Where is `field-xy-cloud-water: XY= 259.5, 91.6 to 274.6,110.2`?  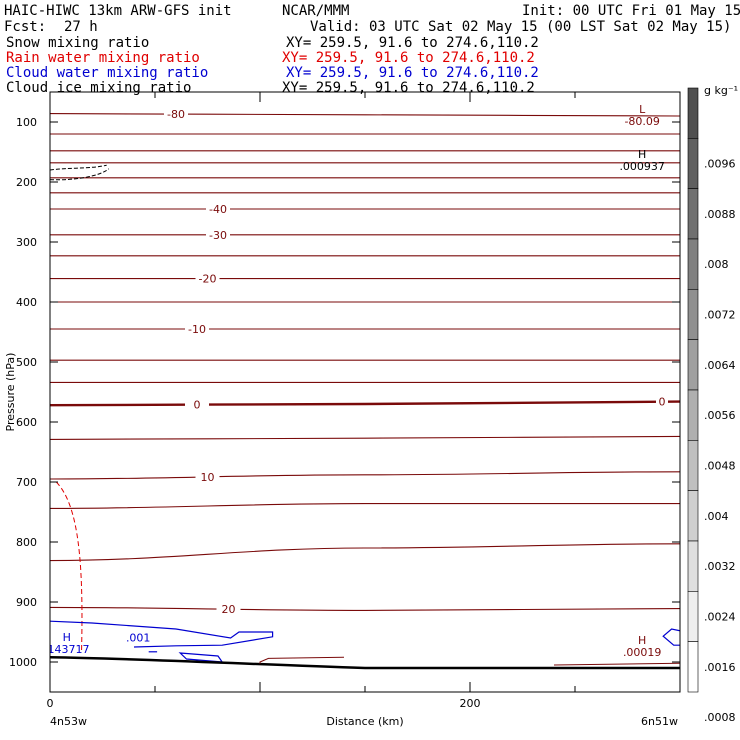
field-xy-cloud-water: XY= 259.5, 91.6 to 274.6,110.2 is located at coordinates (412, 73).